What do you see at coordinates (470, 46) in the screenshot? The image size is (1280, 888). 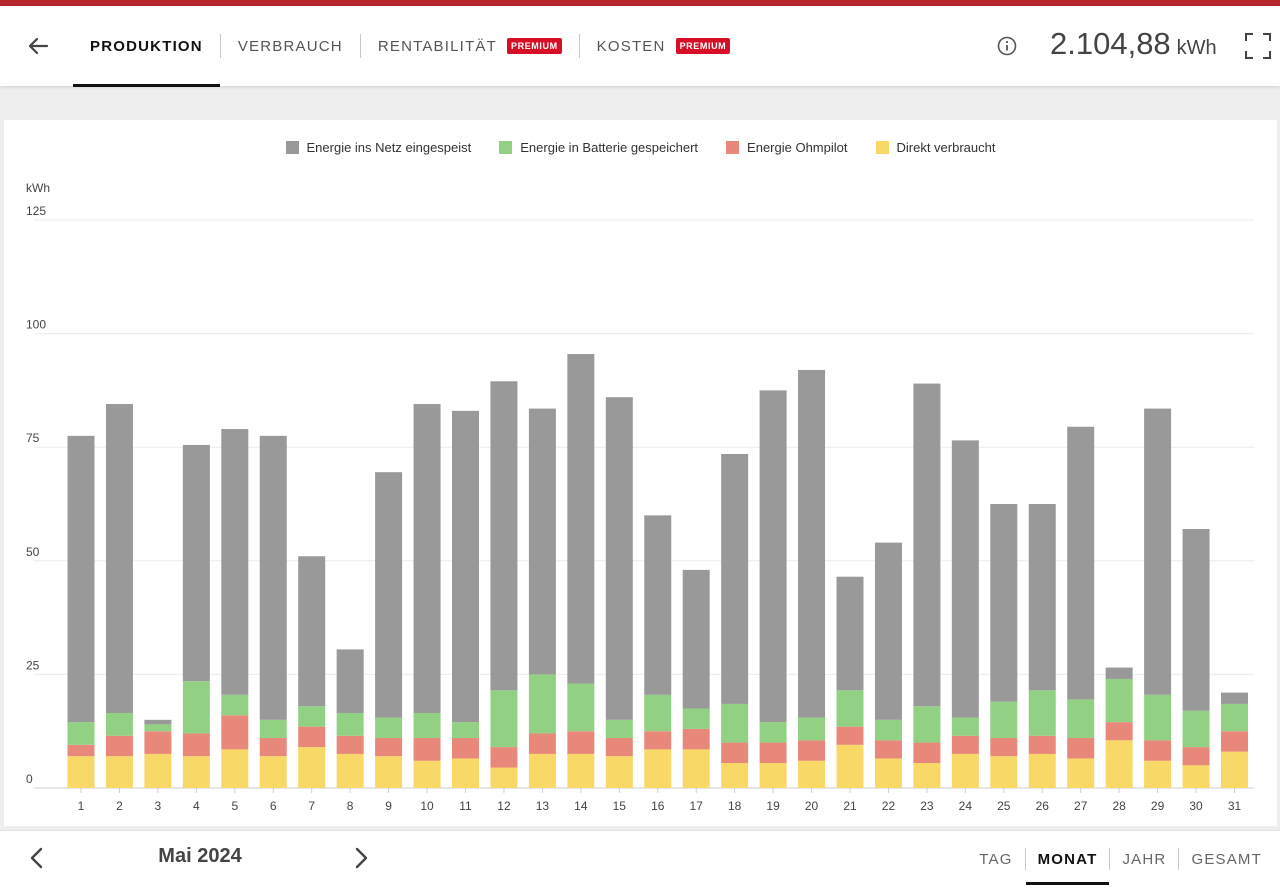 I see `tab-rentabilitaet: RENTABILITÄT PREMIUM` at bounding box center [470, 46].